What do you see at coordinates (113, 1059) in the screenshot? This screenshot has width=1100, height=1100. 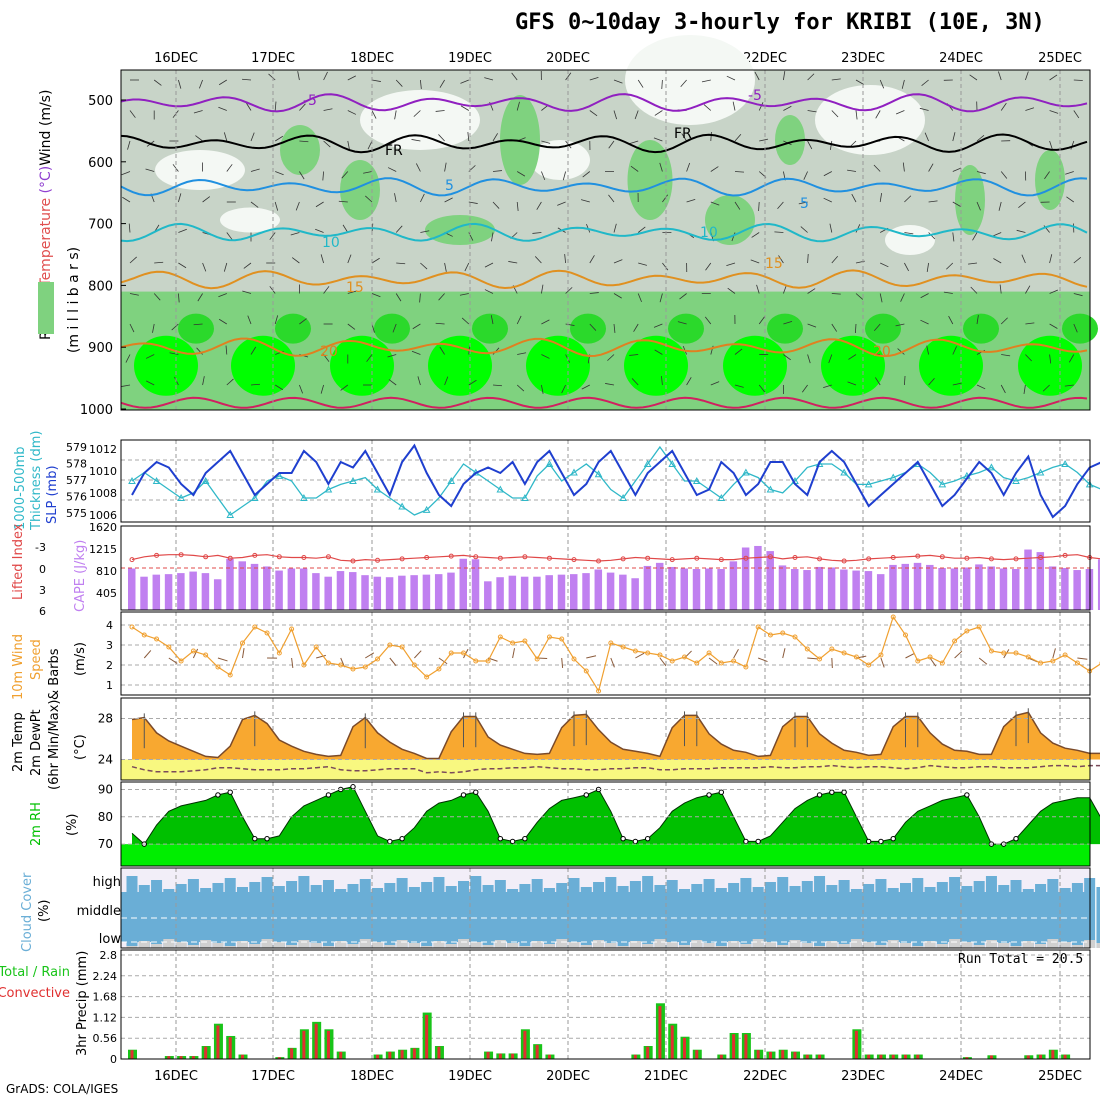 I see `precip-tick: 0` at bounding box center [113, 1059].